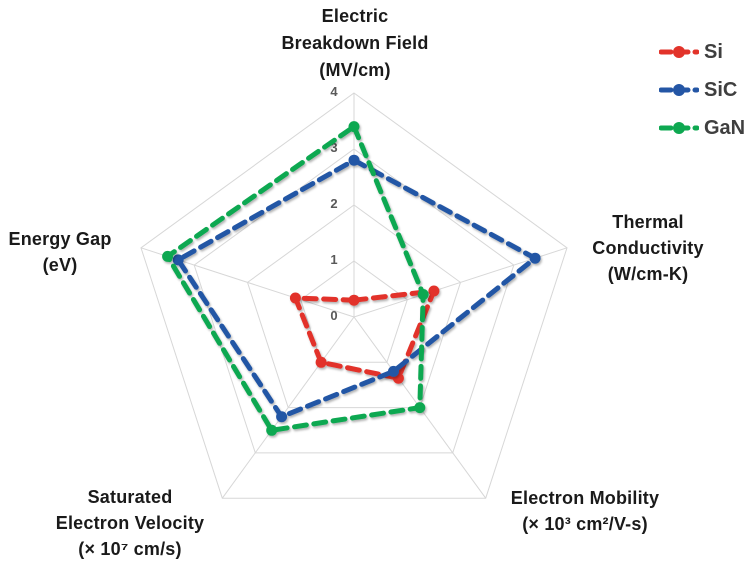  I want to click on axis-label-electric-breakdown-field: Electric Breakdown Field (MV/cm), so click(355, 43).